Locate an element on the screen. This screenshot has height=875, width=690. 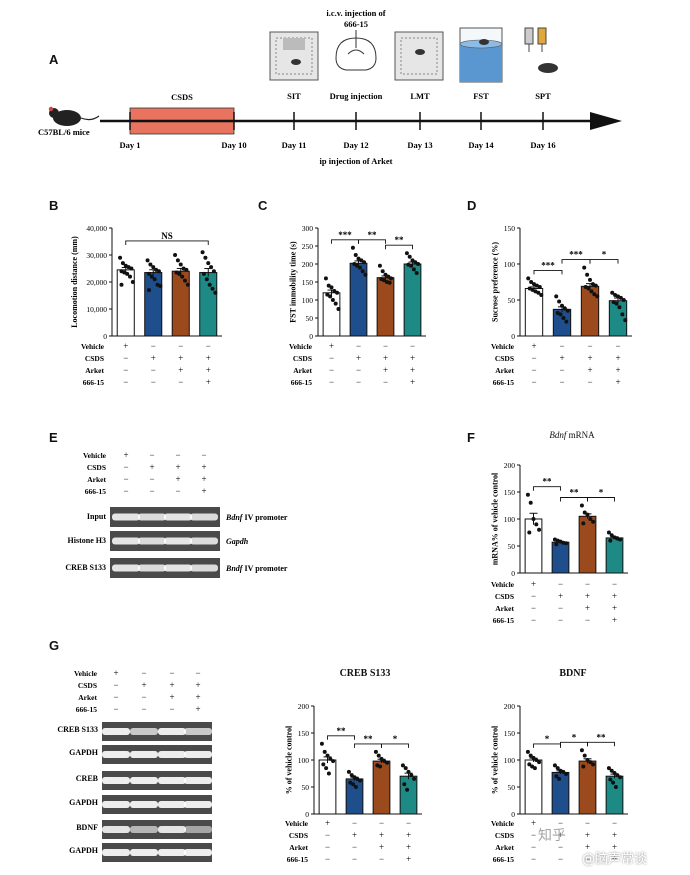
panel-label-a: A is located at coordinates (54, 59).